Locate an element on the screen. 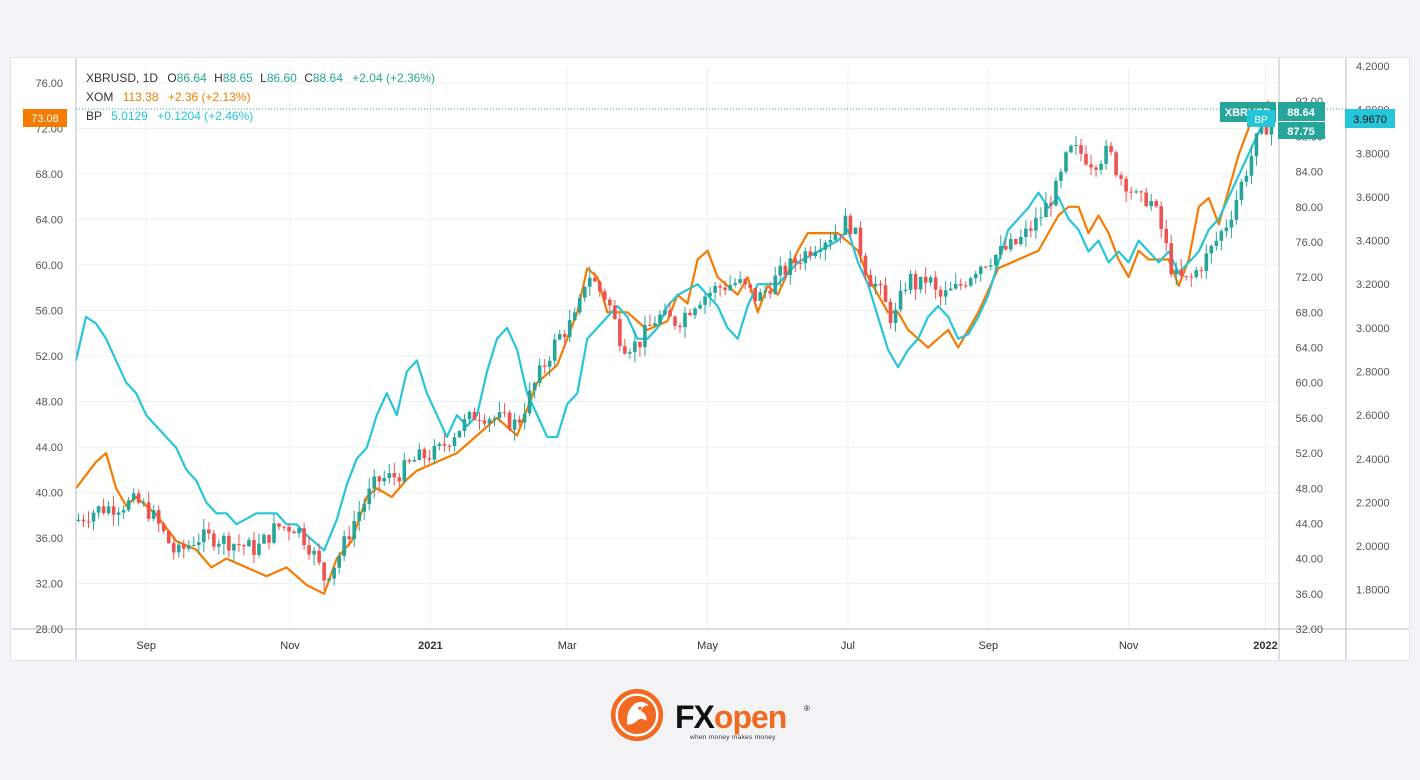  bp-badge-name: BP is located at coordinates (1261, 120).